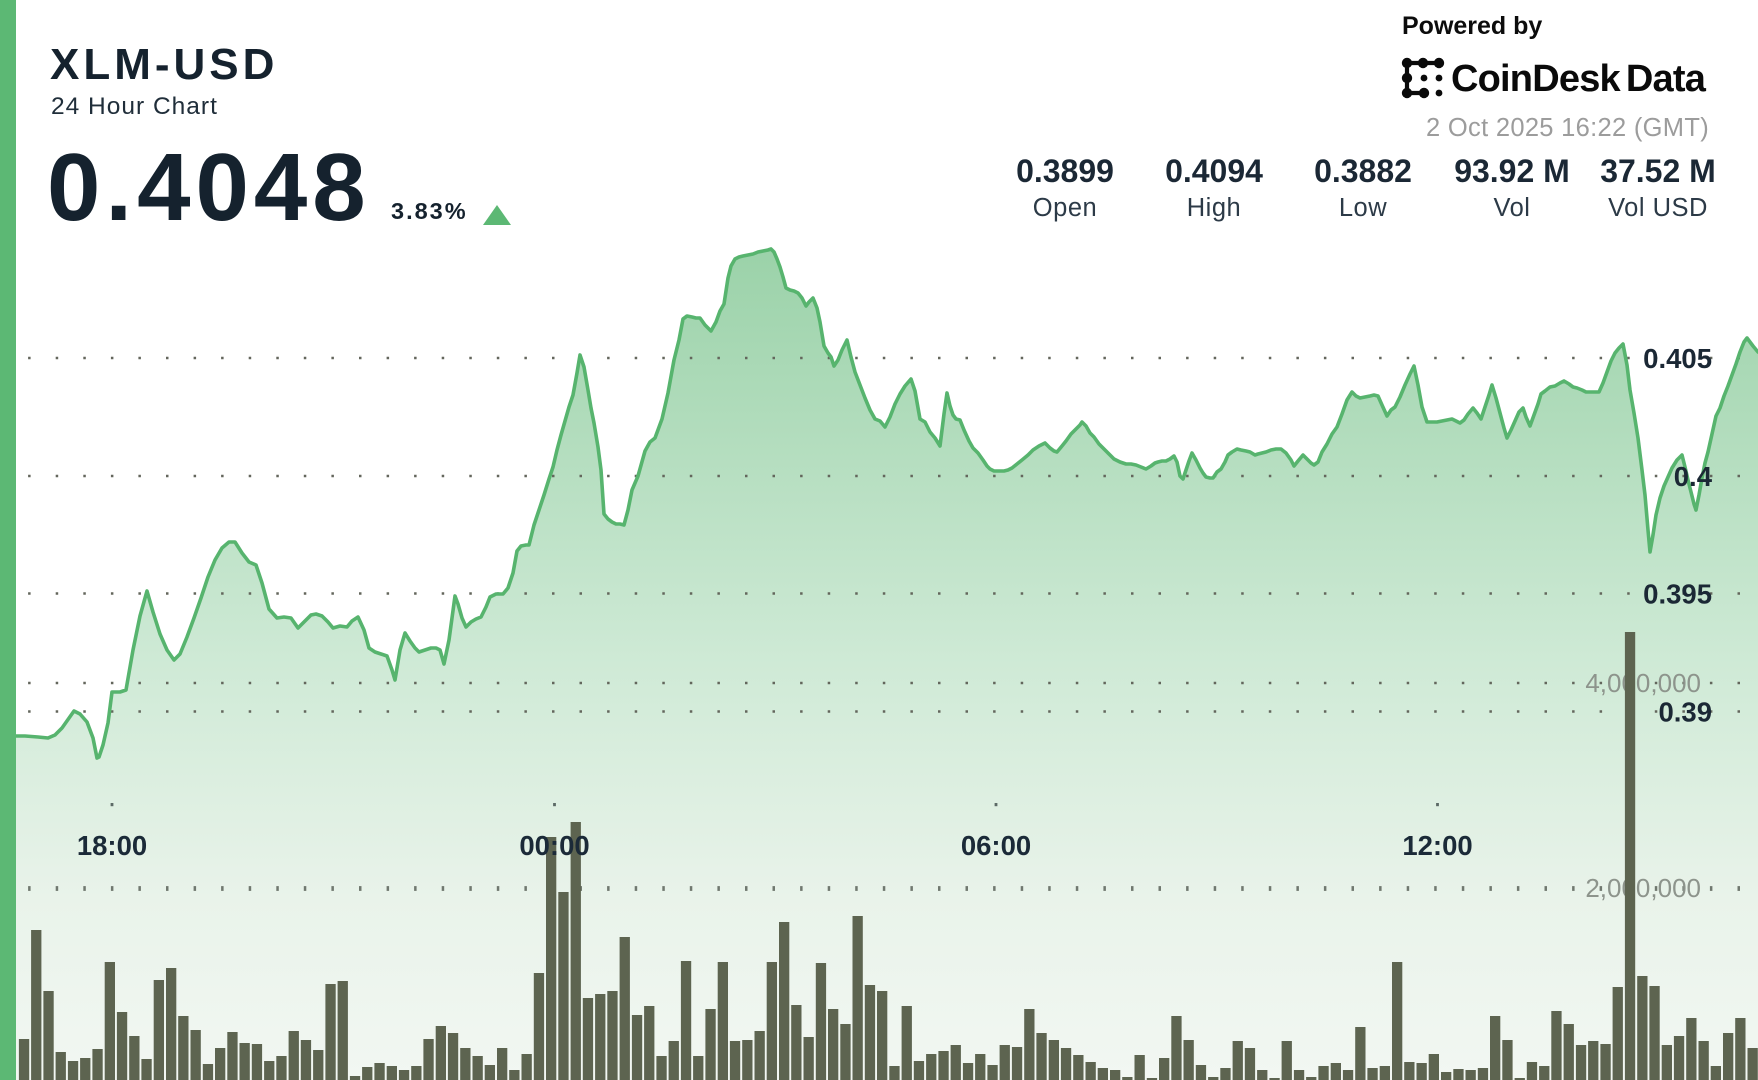  Describe the element at coordinates (554, 845) in the screenshot. I see `svg-text: 00:00` at that location.